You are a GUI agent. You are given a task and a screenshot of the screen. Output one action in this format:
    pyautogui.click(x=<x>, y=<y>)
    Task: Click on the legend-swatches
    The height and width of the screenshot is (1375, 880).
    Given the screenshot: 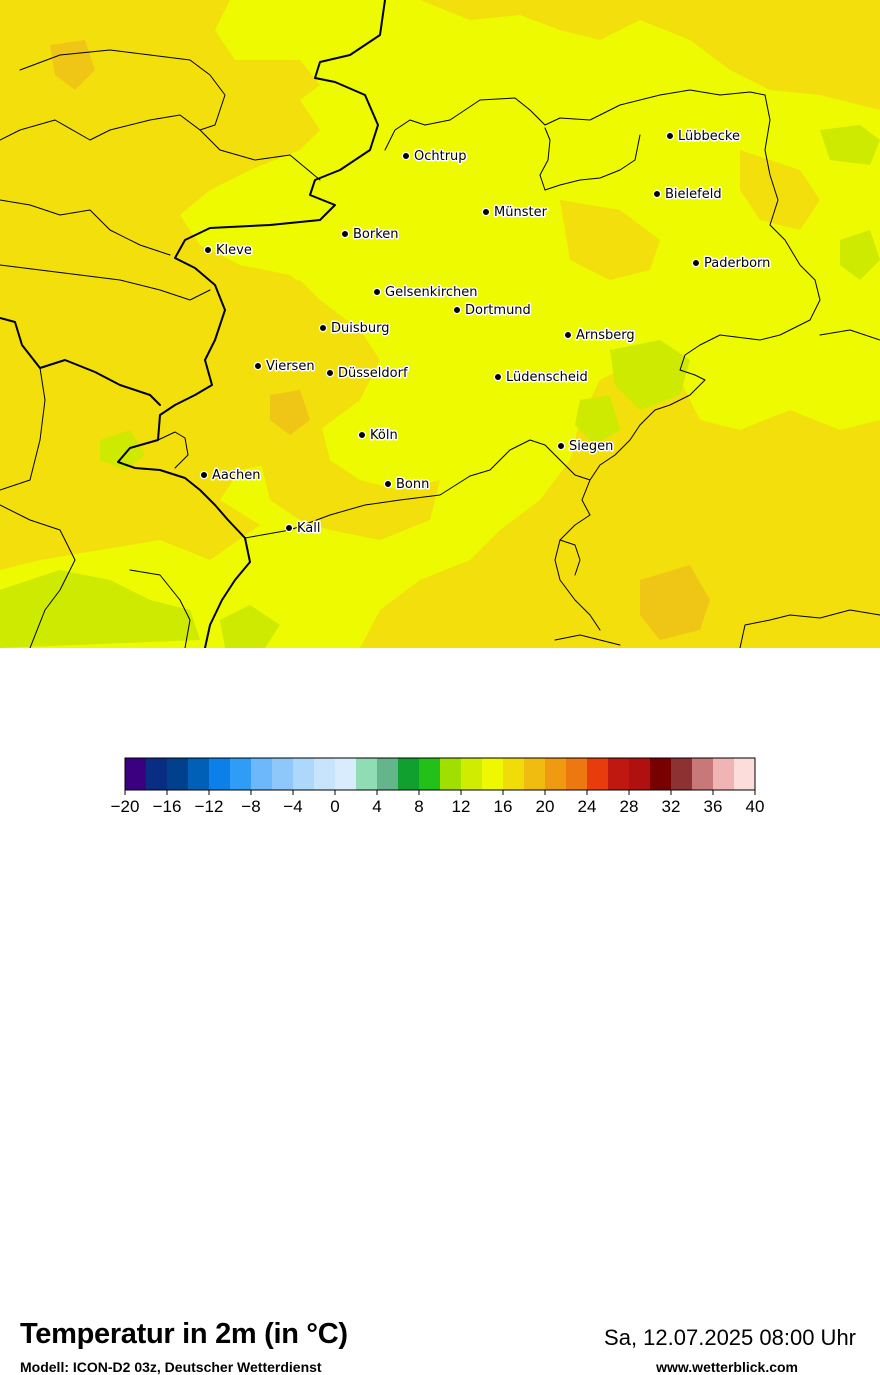 What is the action you would take?
    pyautogui.click(x=440, y=774)
    